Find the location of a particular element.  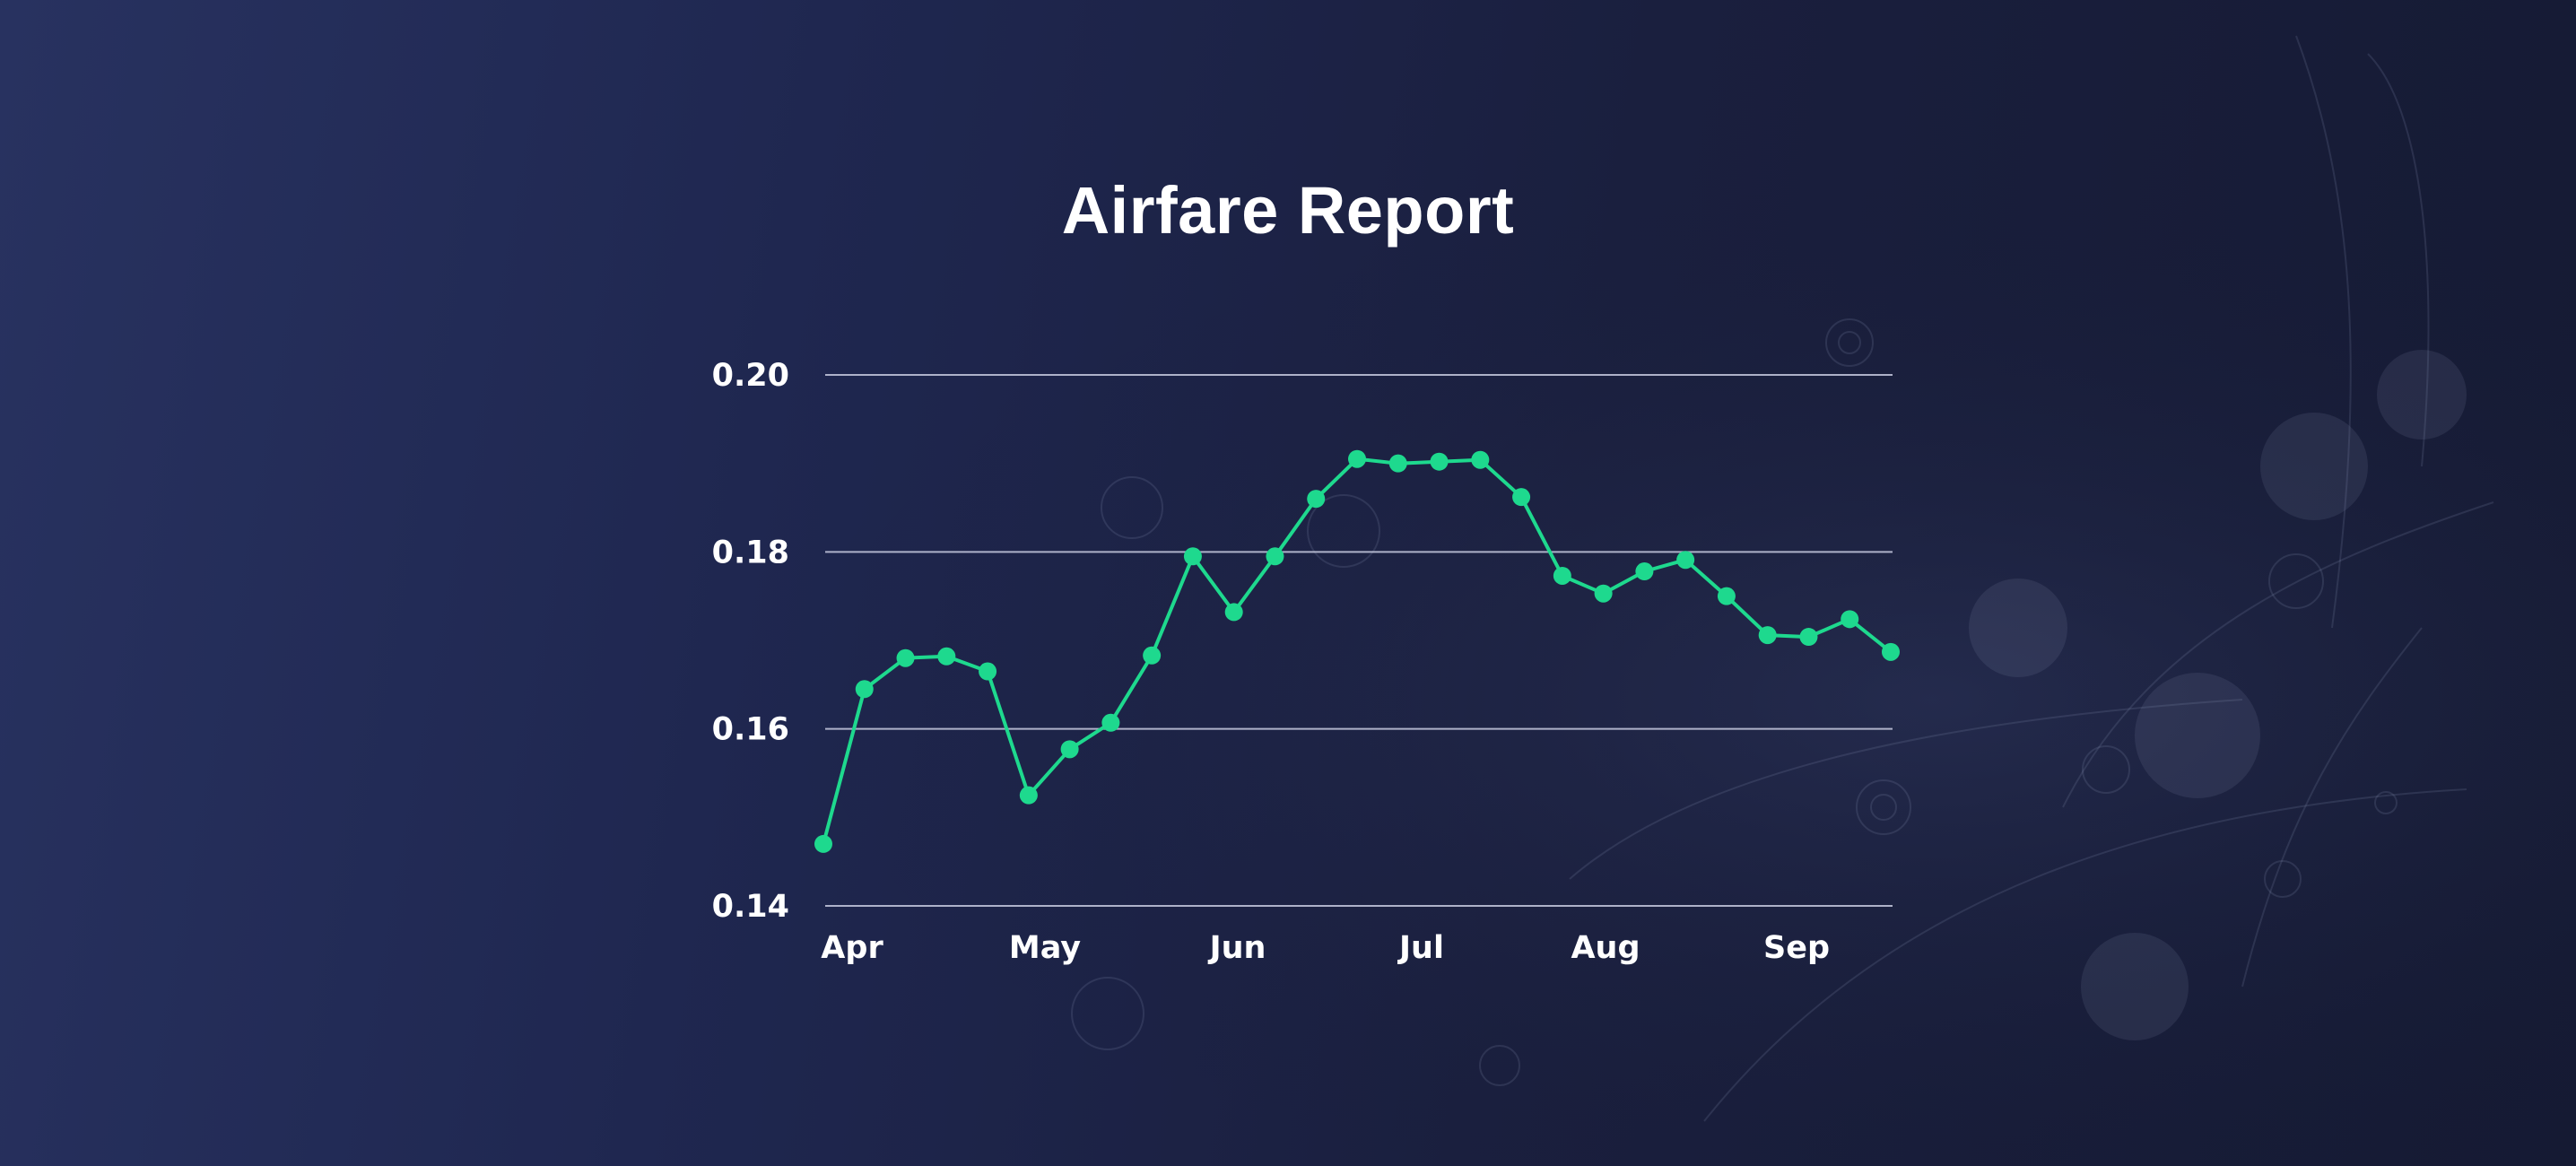

x-axis-labels: Apr May Jun Jul Aug Sep is located at coordinates (1325, 948).